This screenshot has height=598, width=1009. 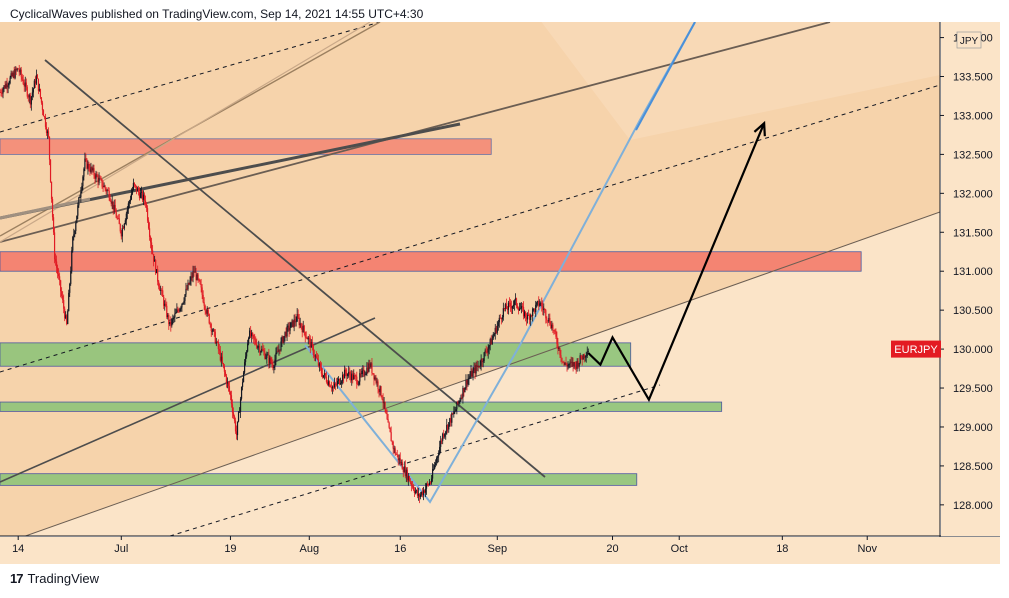 What do you see at coordinates (612, 549) in the screenshot?
I see `x-tick-label: 20` at bounding box center [612, 549].